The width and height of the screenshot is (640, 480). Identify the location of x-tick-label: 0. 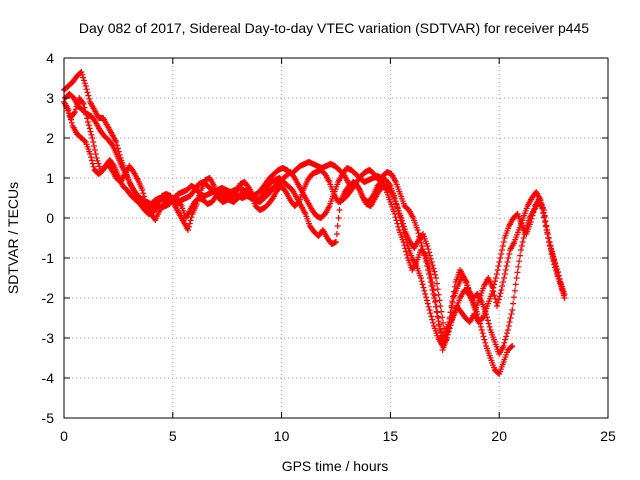
(64, 436).